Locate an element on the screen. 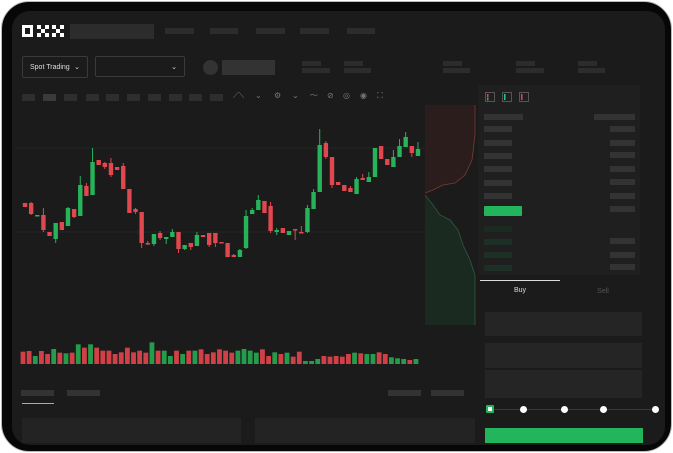 This screenshot has width=673, height=453. camera-icon: ◎ is located at coordinates (346, 95).